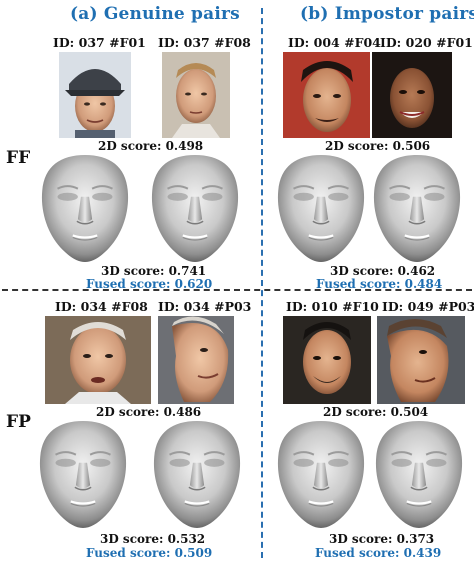 This screenshot has width=474, height=564. What do you see at coordinates (99, 42) in the screenshot?
I see `ff-genuine-id-left: ID: 037 #F01` at bounding box center [99, 42].